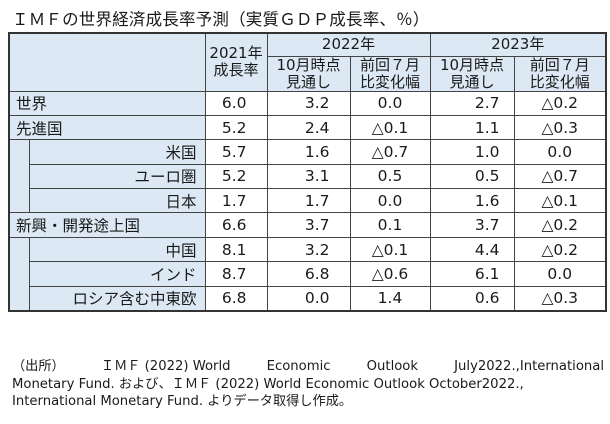 The height and width of the screenshot is (424, 610). Describe the element at coordinates (182, 401) in the screenshot. I see `source-note-line-3: International Monetary Fund. よりデータ取得し作成。` at that location.